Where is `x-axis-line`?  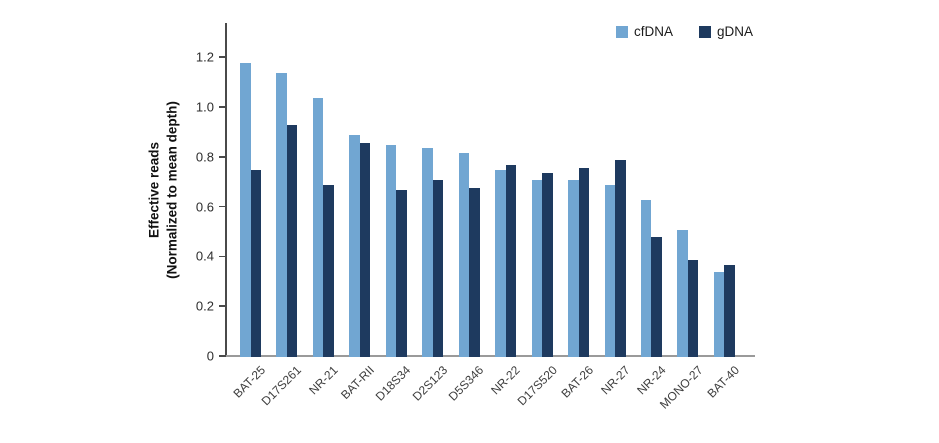
x-axis-line is located at coordinates (490, 356).